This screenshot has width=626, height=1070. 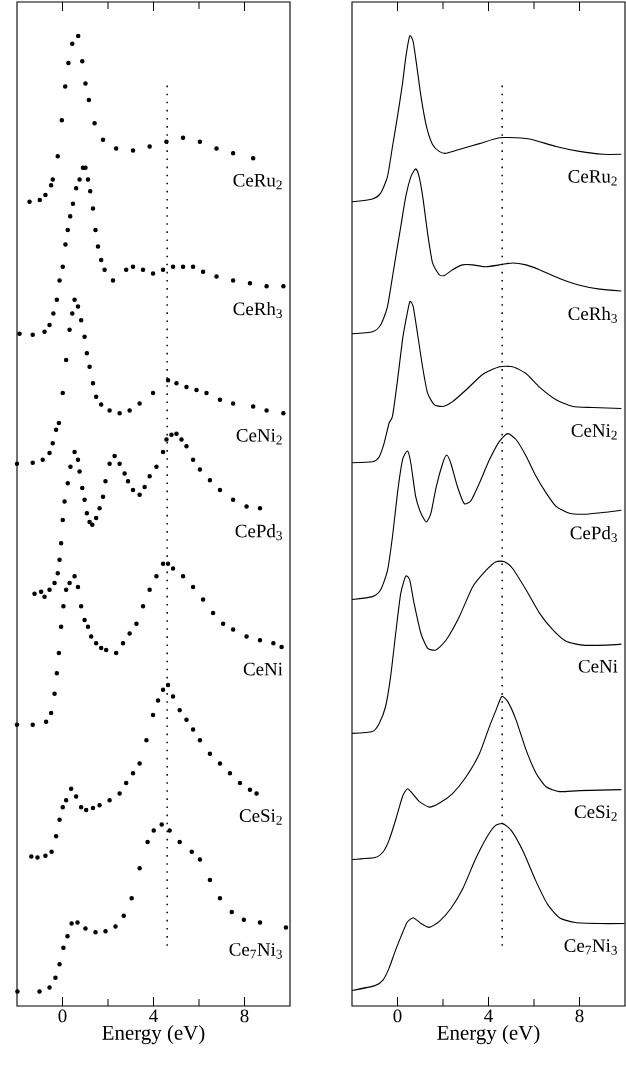 I want to click on series-label: CeNi, so click(x=598, y=666).